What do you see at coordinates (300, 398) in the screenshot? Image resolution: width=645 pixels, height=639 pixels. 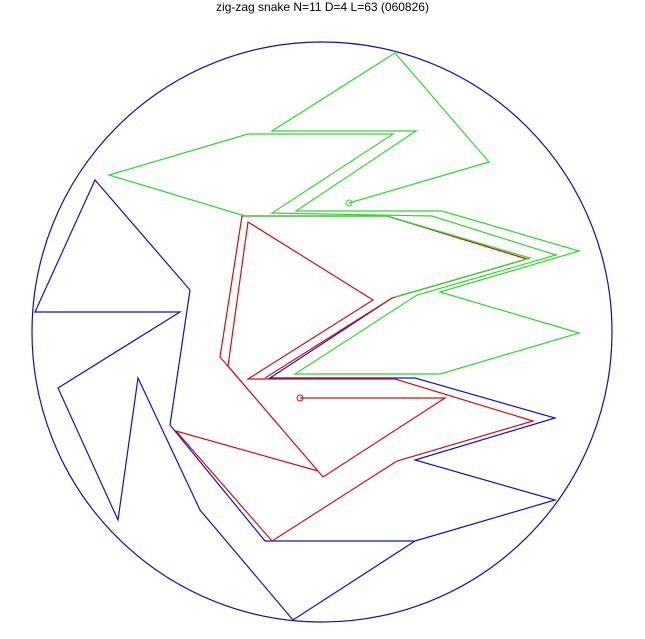 I see `red-path-start-marker` at bounding box center [300, 398].